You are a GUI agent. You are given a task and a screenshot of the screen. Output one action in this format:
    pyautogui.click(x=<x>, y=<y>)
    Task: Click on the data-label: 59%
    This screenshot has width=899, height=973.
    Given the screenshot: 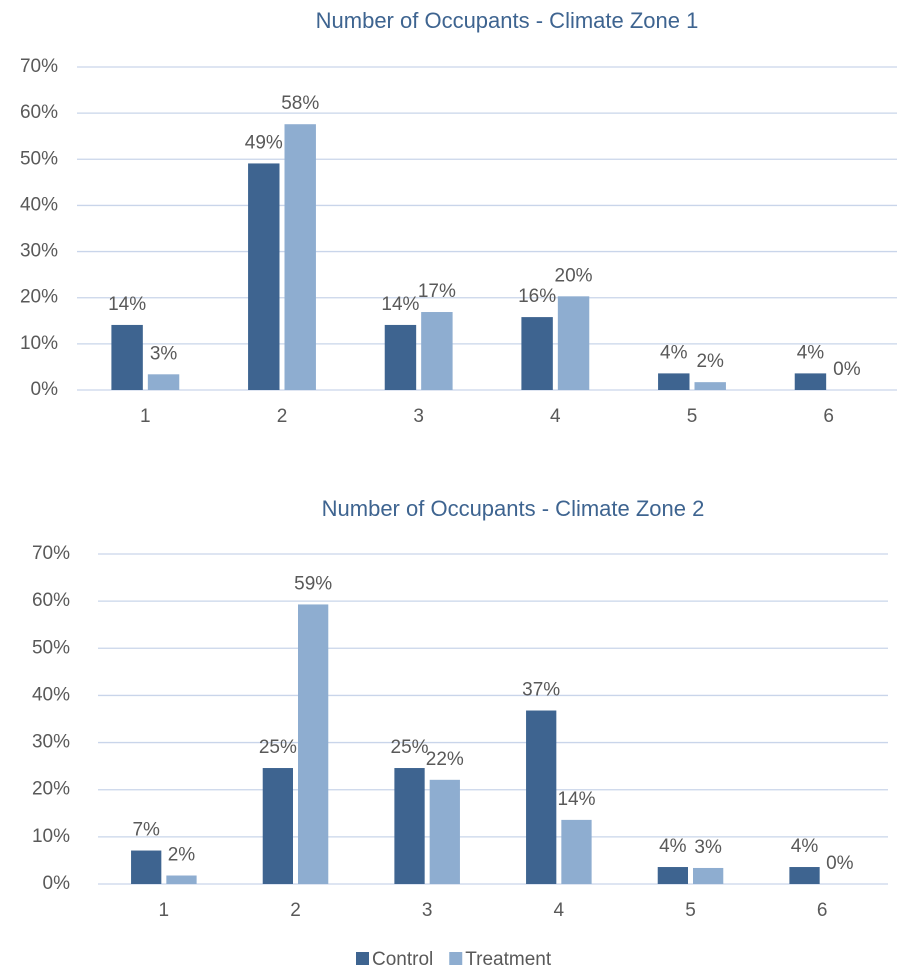 What is the action you would take?
    pyautogui.click(x=313, y=583)
    